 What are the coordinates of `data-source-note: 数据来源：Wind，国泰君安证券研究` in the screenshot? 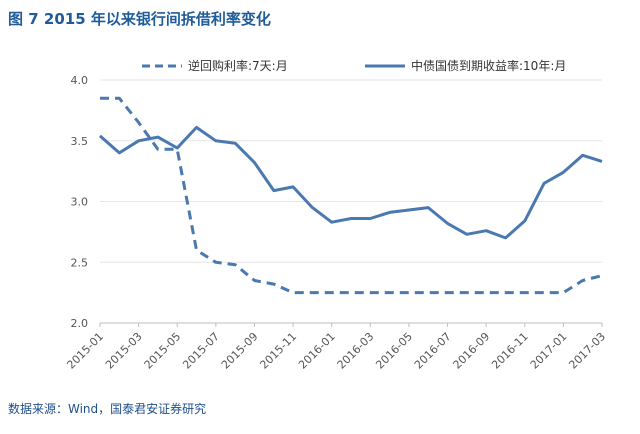 It's located at (107, 409).